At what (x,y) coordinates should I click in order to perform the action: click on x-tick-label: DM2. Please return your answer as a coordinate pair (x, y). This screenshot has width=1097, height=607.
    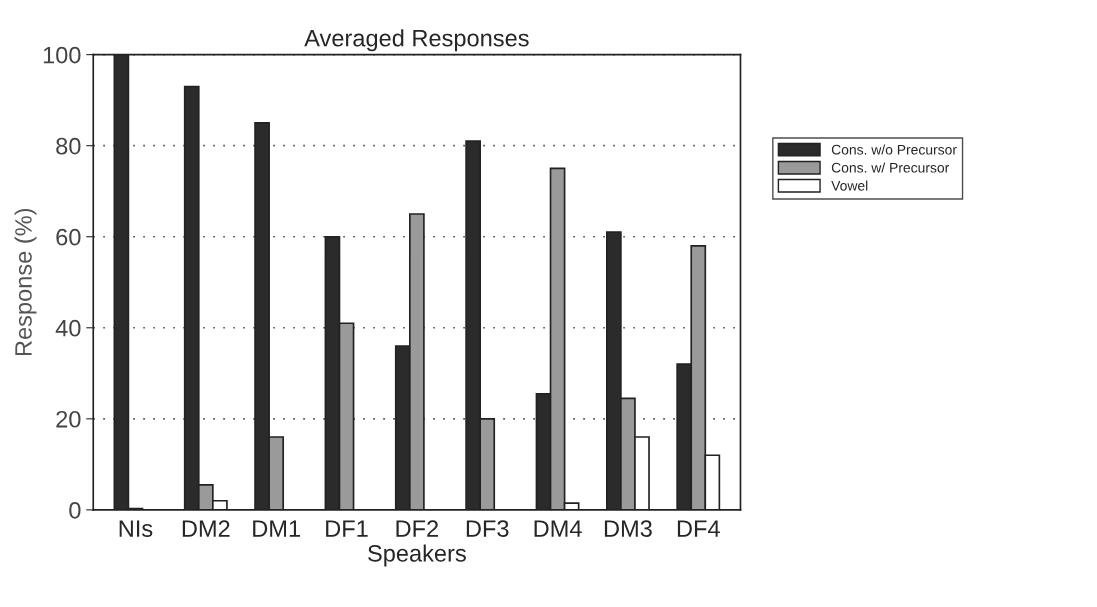
    Looking at the image, I should click on (206, 528).